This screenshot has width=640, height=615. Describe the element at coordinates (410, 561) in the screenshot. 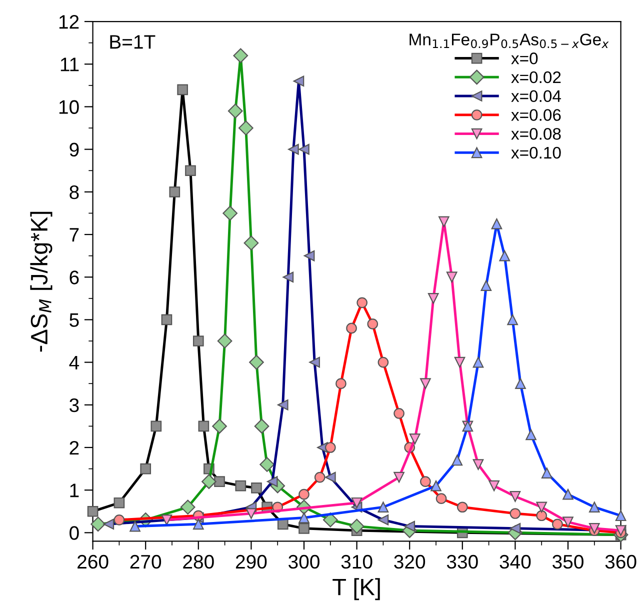

I see `x-tick-label: 320` at that location.